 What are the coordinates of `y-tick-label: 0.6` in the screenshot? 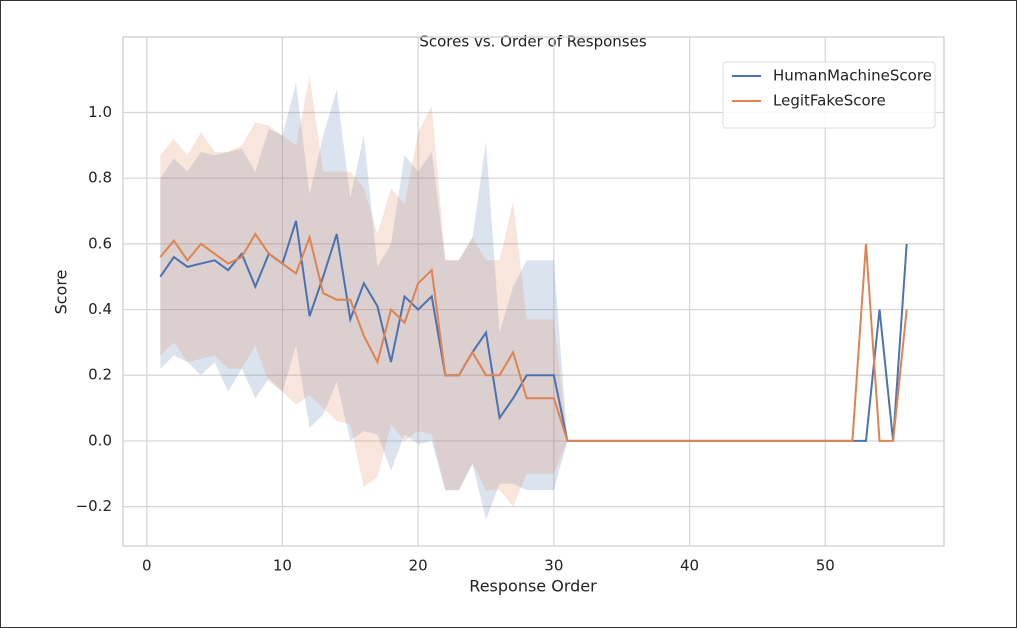 It's located at (100, 243).